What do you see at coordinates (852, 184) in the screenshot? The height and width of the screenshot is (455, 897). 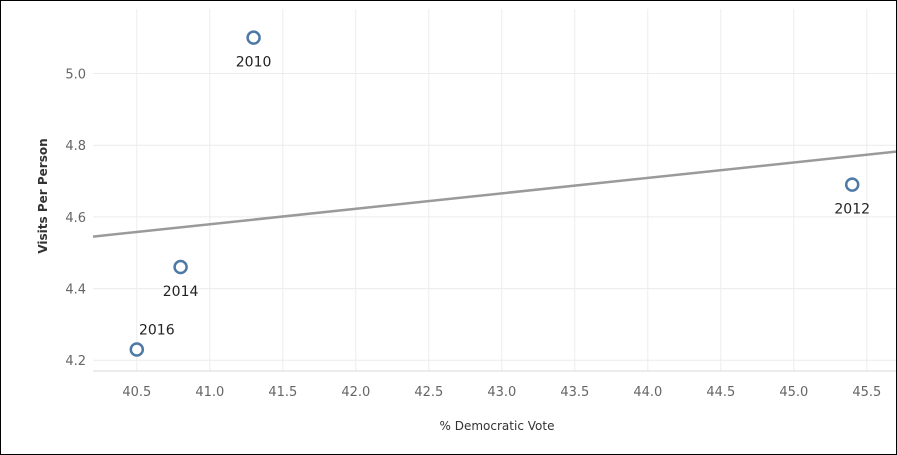 I see `data-point-2012` at bounding box center [852, 184].